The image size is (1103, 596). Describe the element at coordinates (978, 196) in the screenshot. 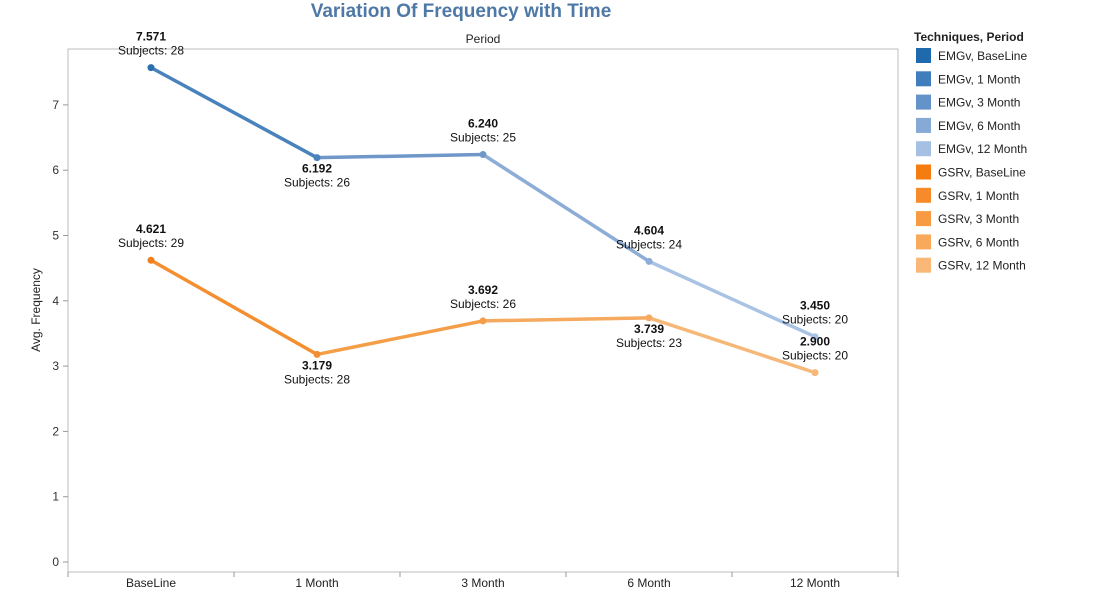

I see `legend-item-label: GSRv, 1 Month` at that location.